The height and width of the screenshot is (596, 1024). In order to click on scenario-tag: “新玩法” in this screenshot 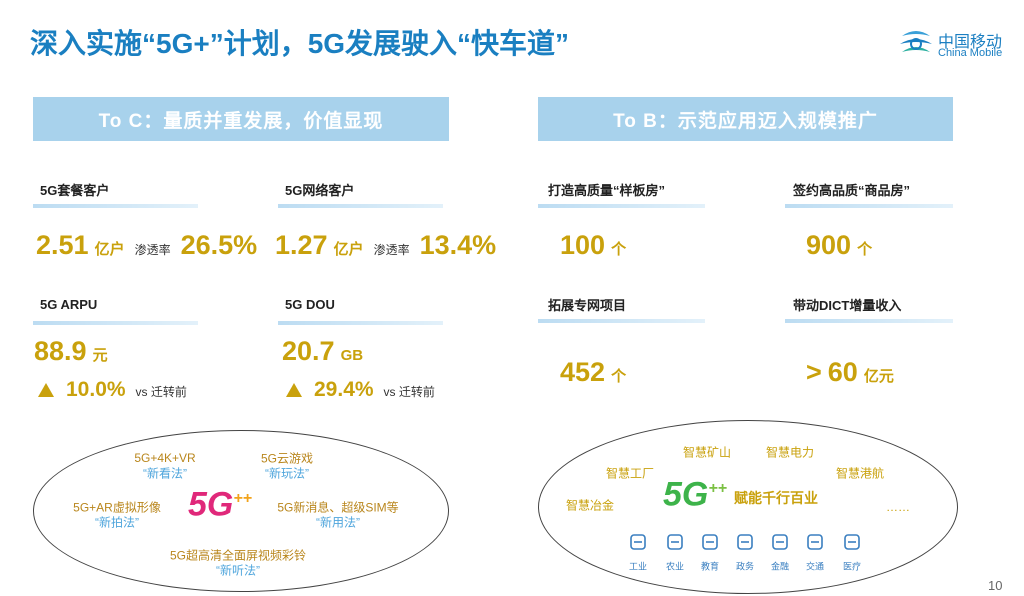, I will do `click(287, 473)`.